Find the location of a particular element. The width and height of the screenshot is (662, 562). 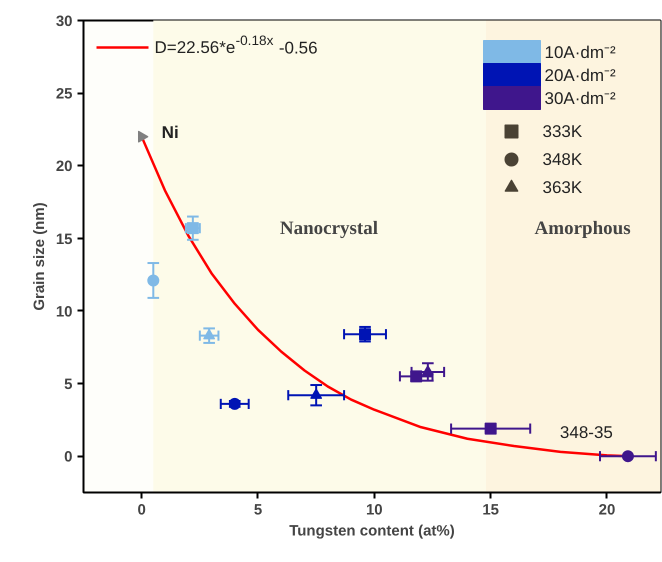

x-tick-label: 15 is located at coordinates (490, 510).